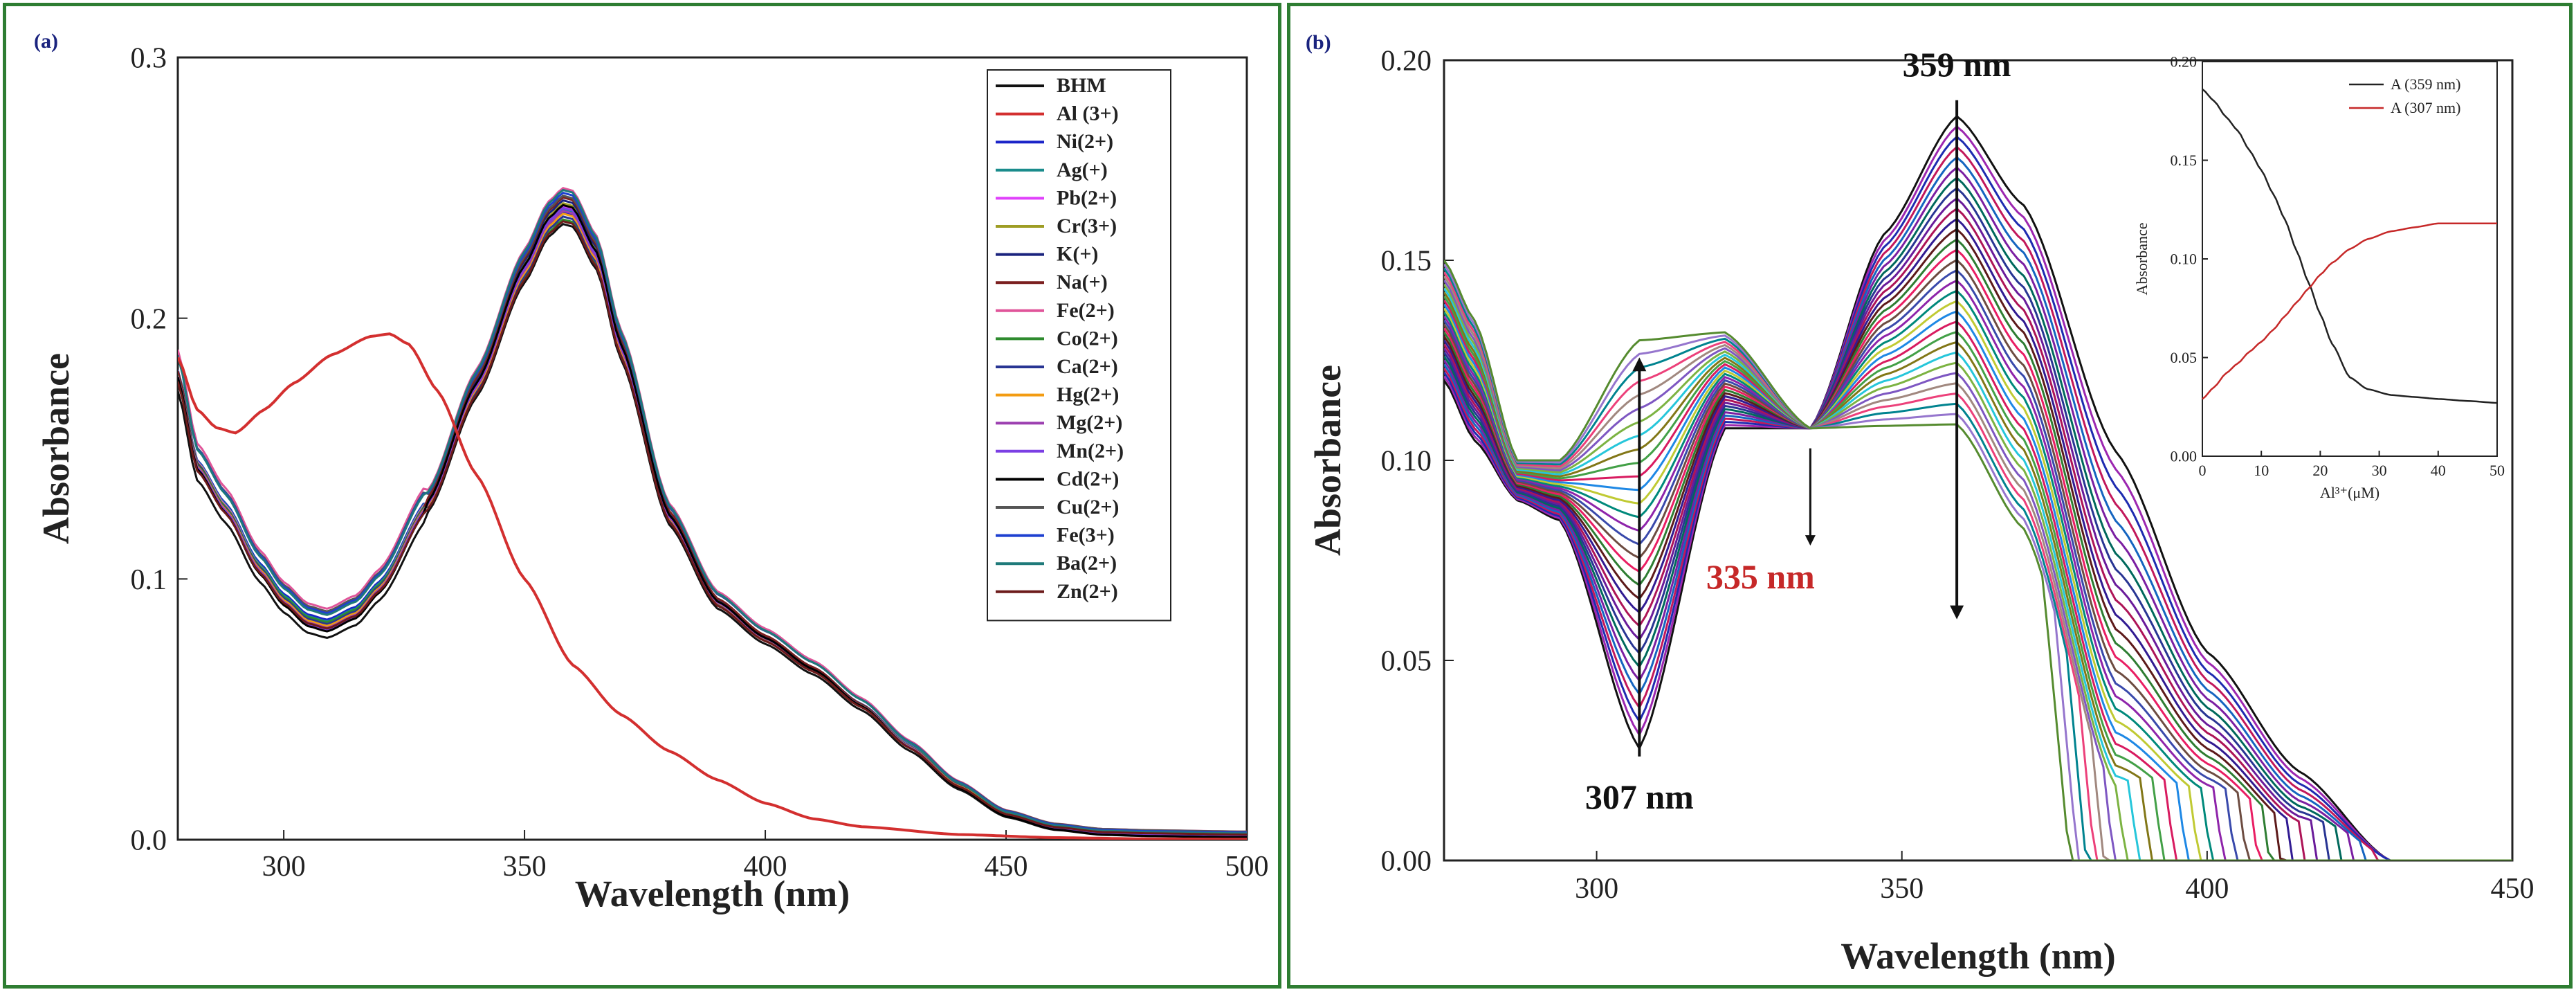 Image resolution: width=2576 pixels, height=992 pixels. I want to click on panel-label: (a), so click(46, 41).